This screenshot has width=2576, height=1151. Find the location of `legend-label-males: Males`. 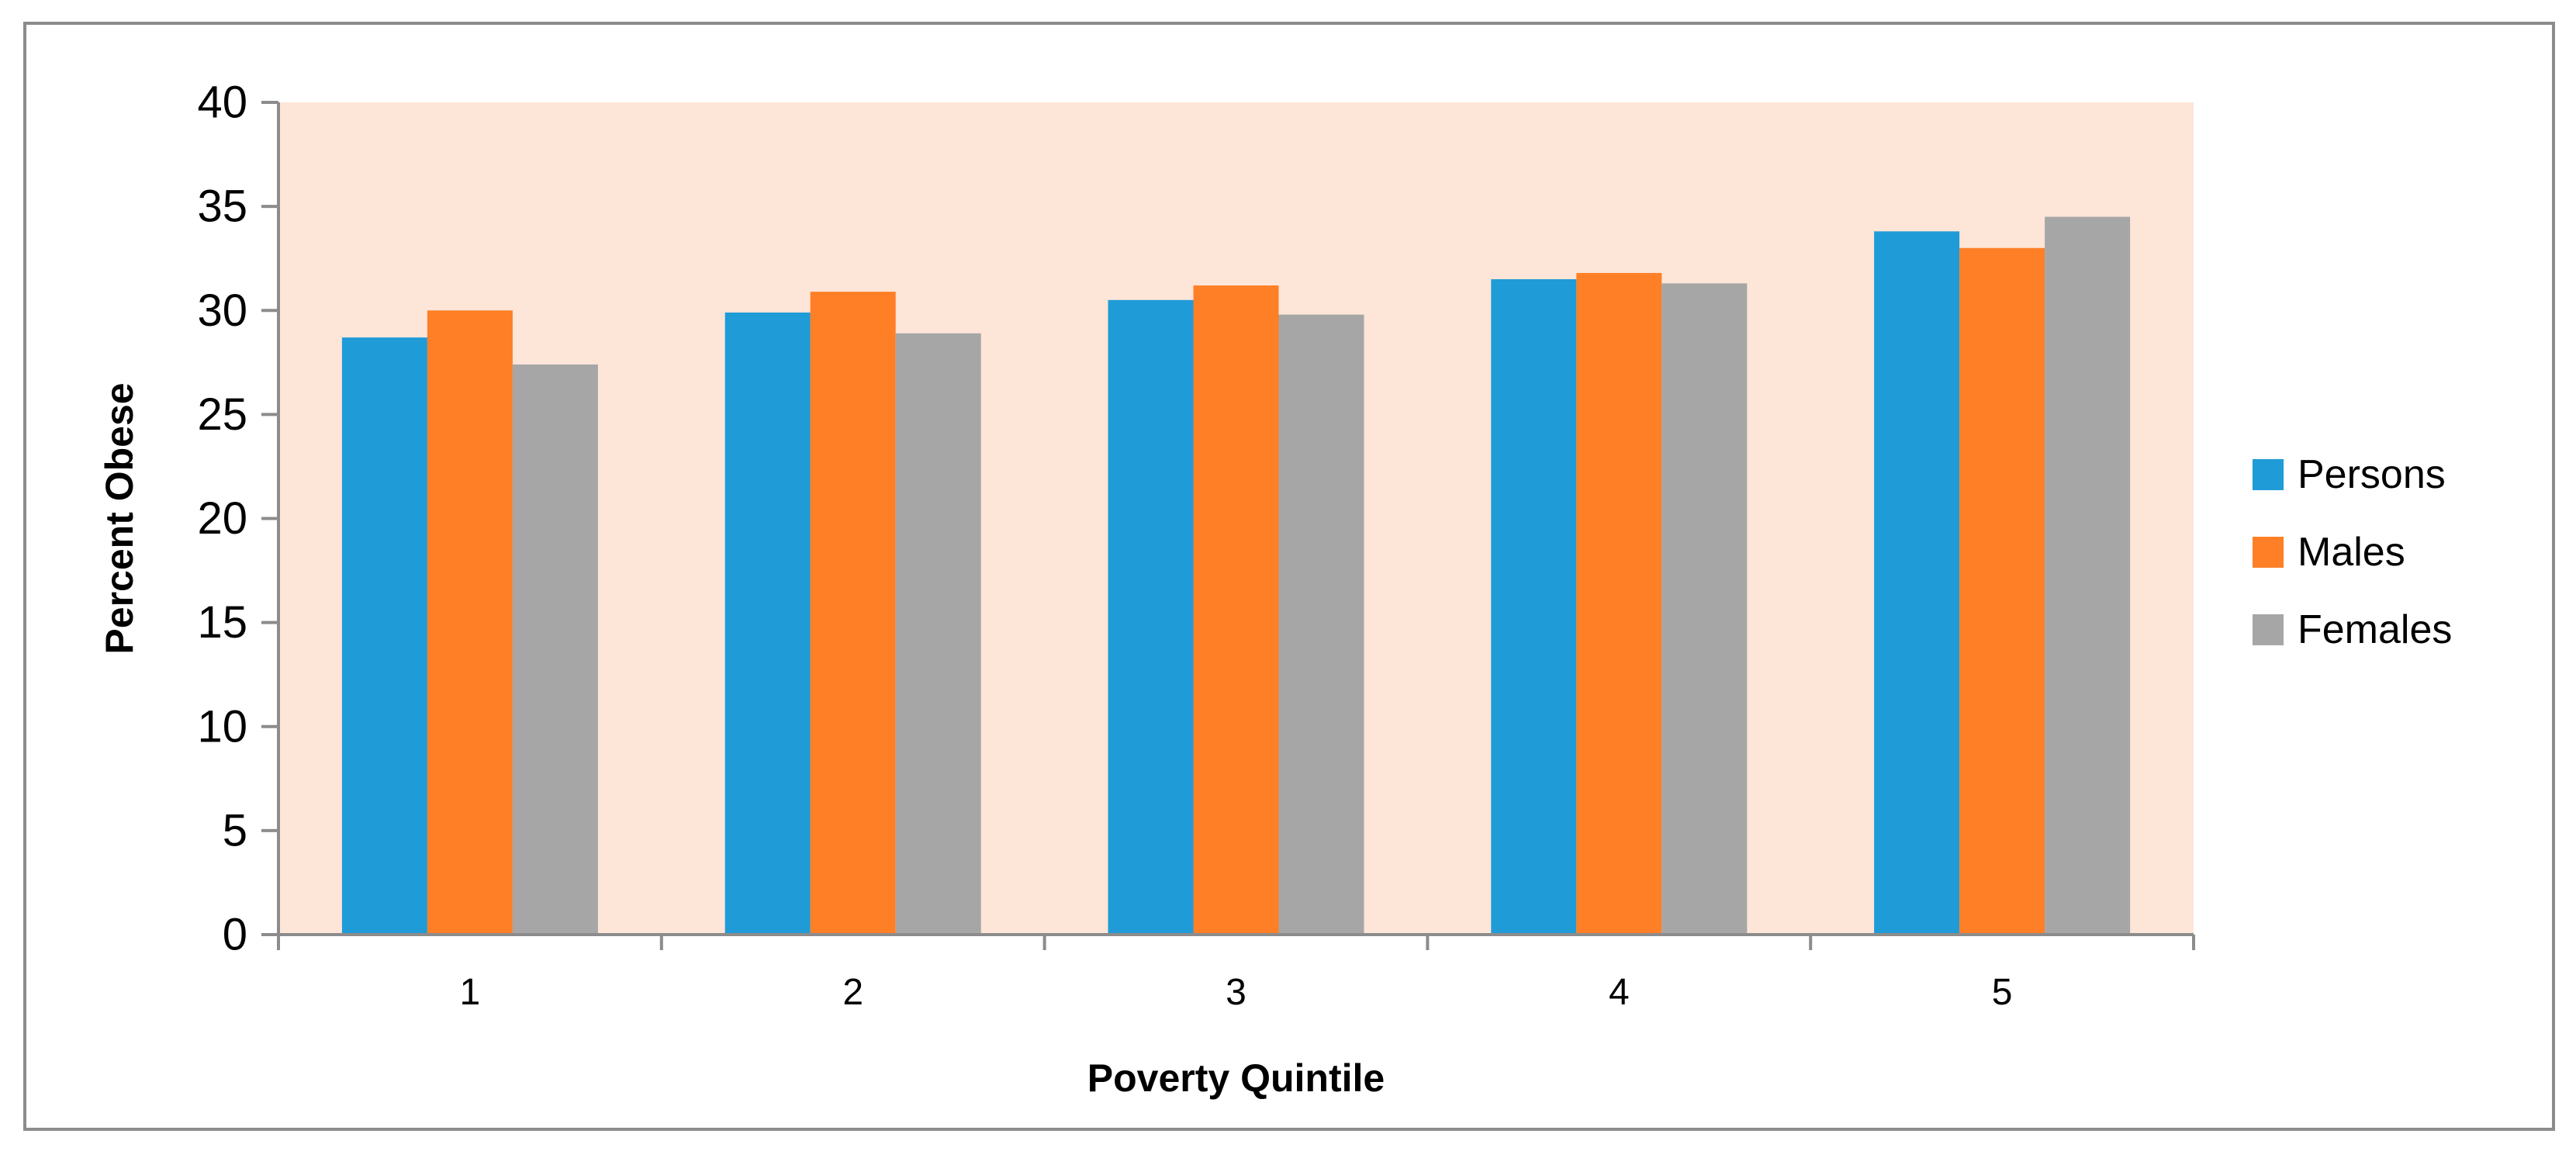

legend-label-males: Males is located at coordinates (2351, 552).